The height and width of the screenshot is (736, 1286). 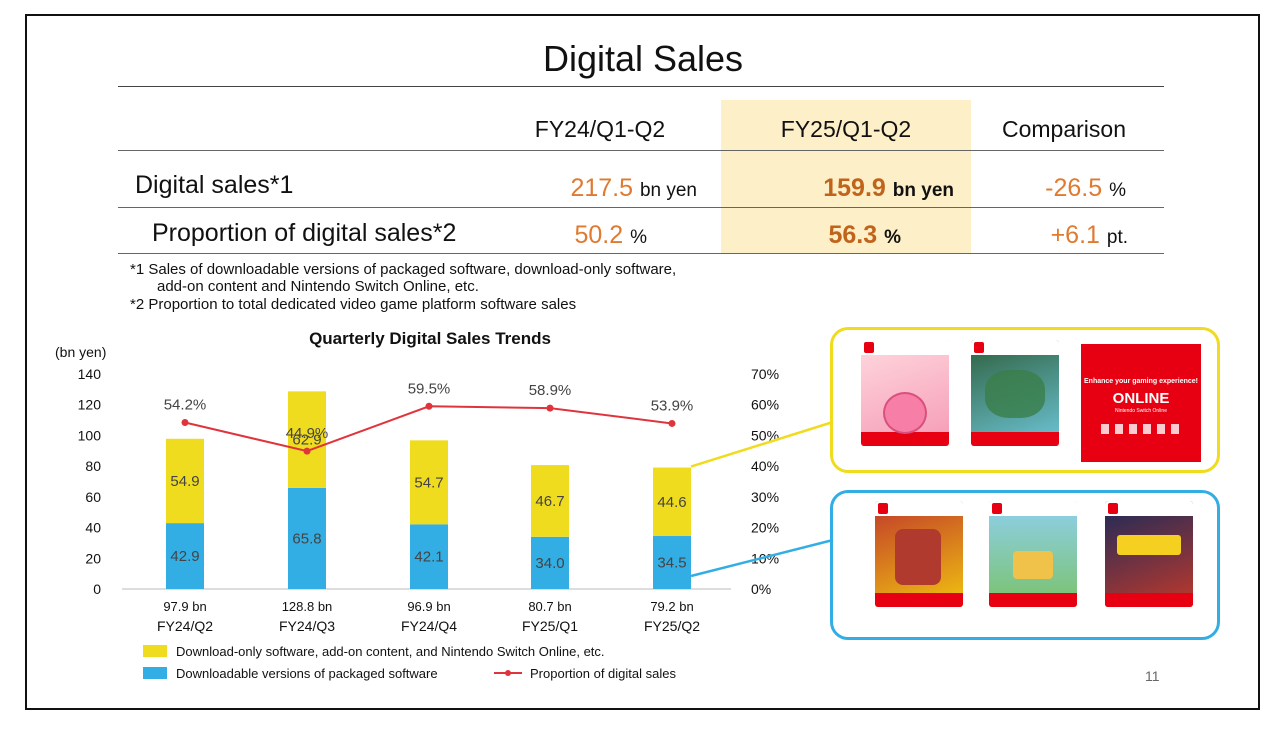 What do you see at coordinates (304, 233) in the screenshot?
I see `row-label-proportion: Proportion of digital sales*2` at bounding box center [304, 233].